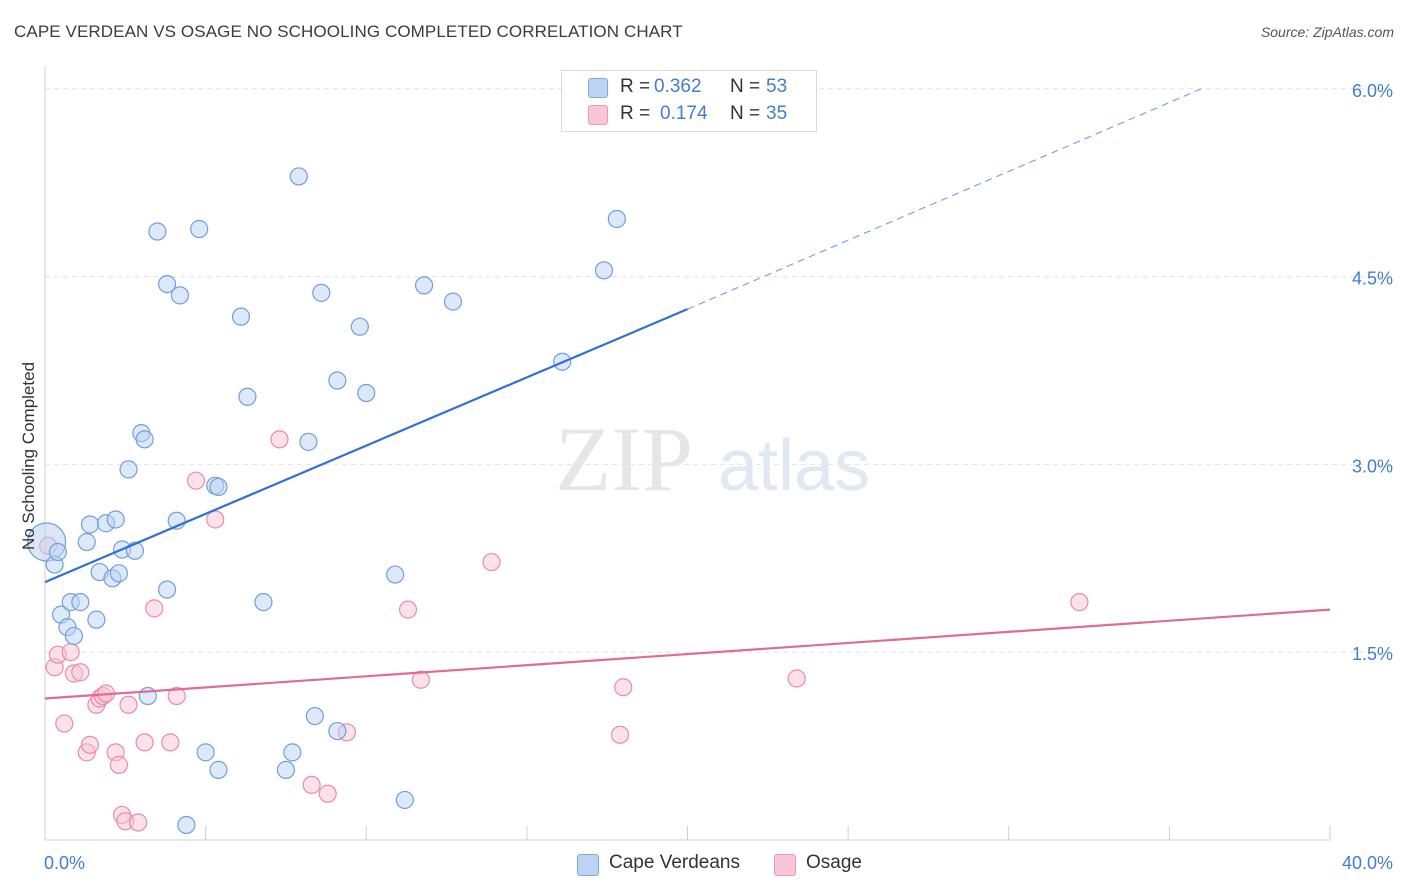  I want to click on watermark-zip: ZIP, so click(624, 459).